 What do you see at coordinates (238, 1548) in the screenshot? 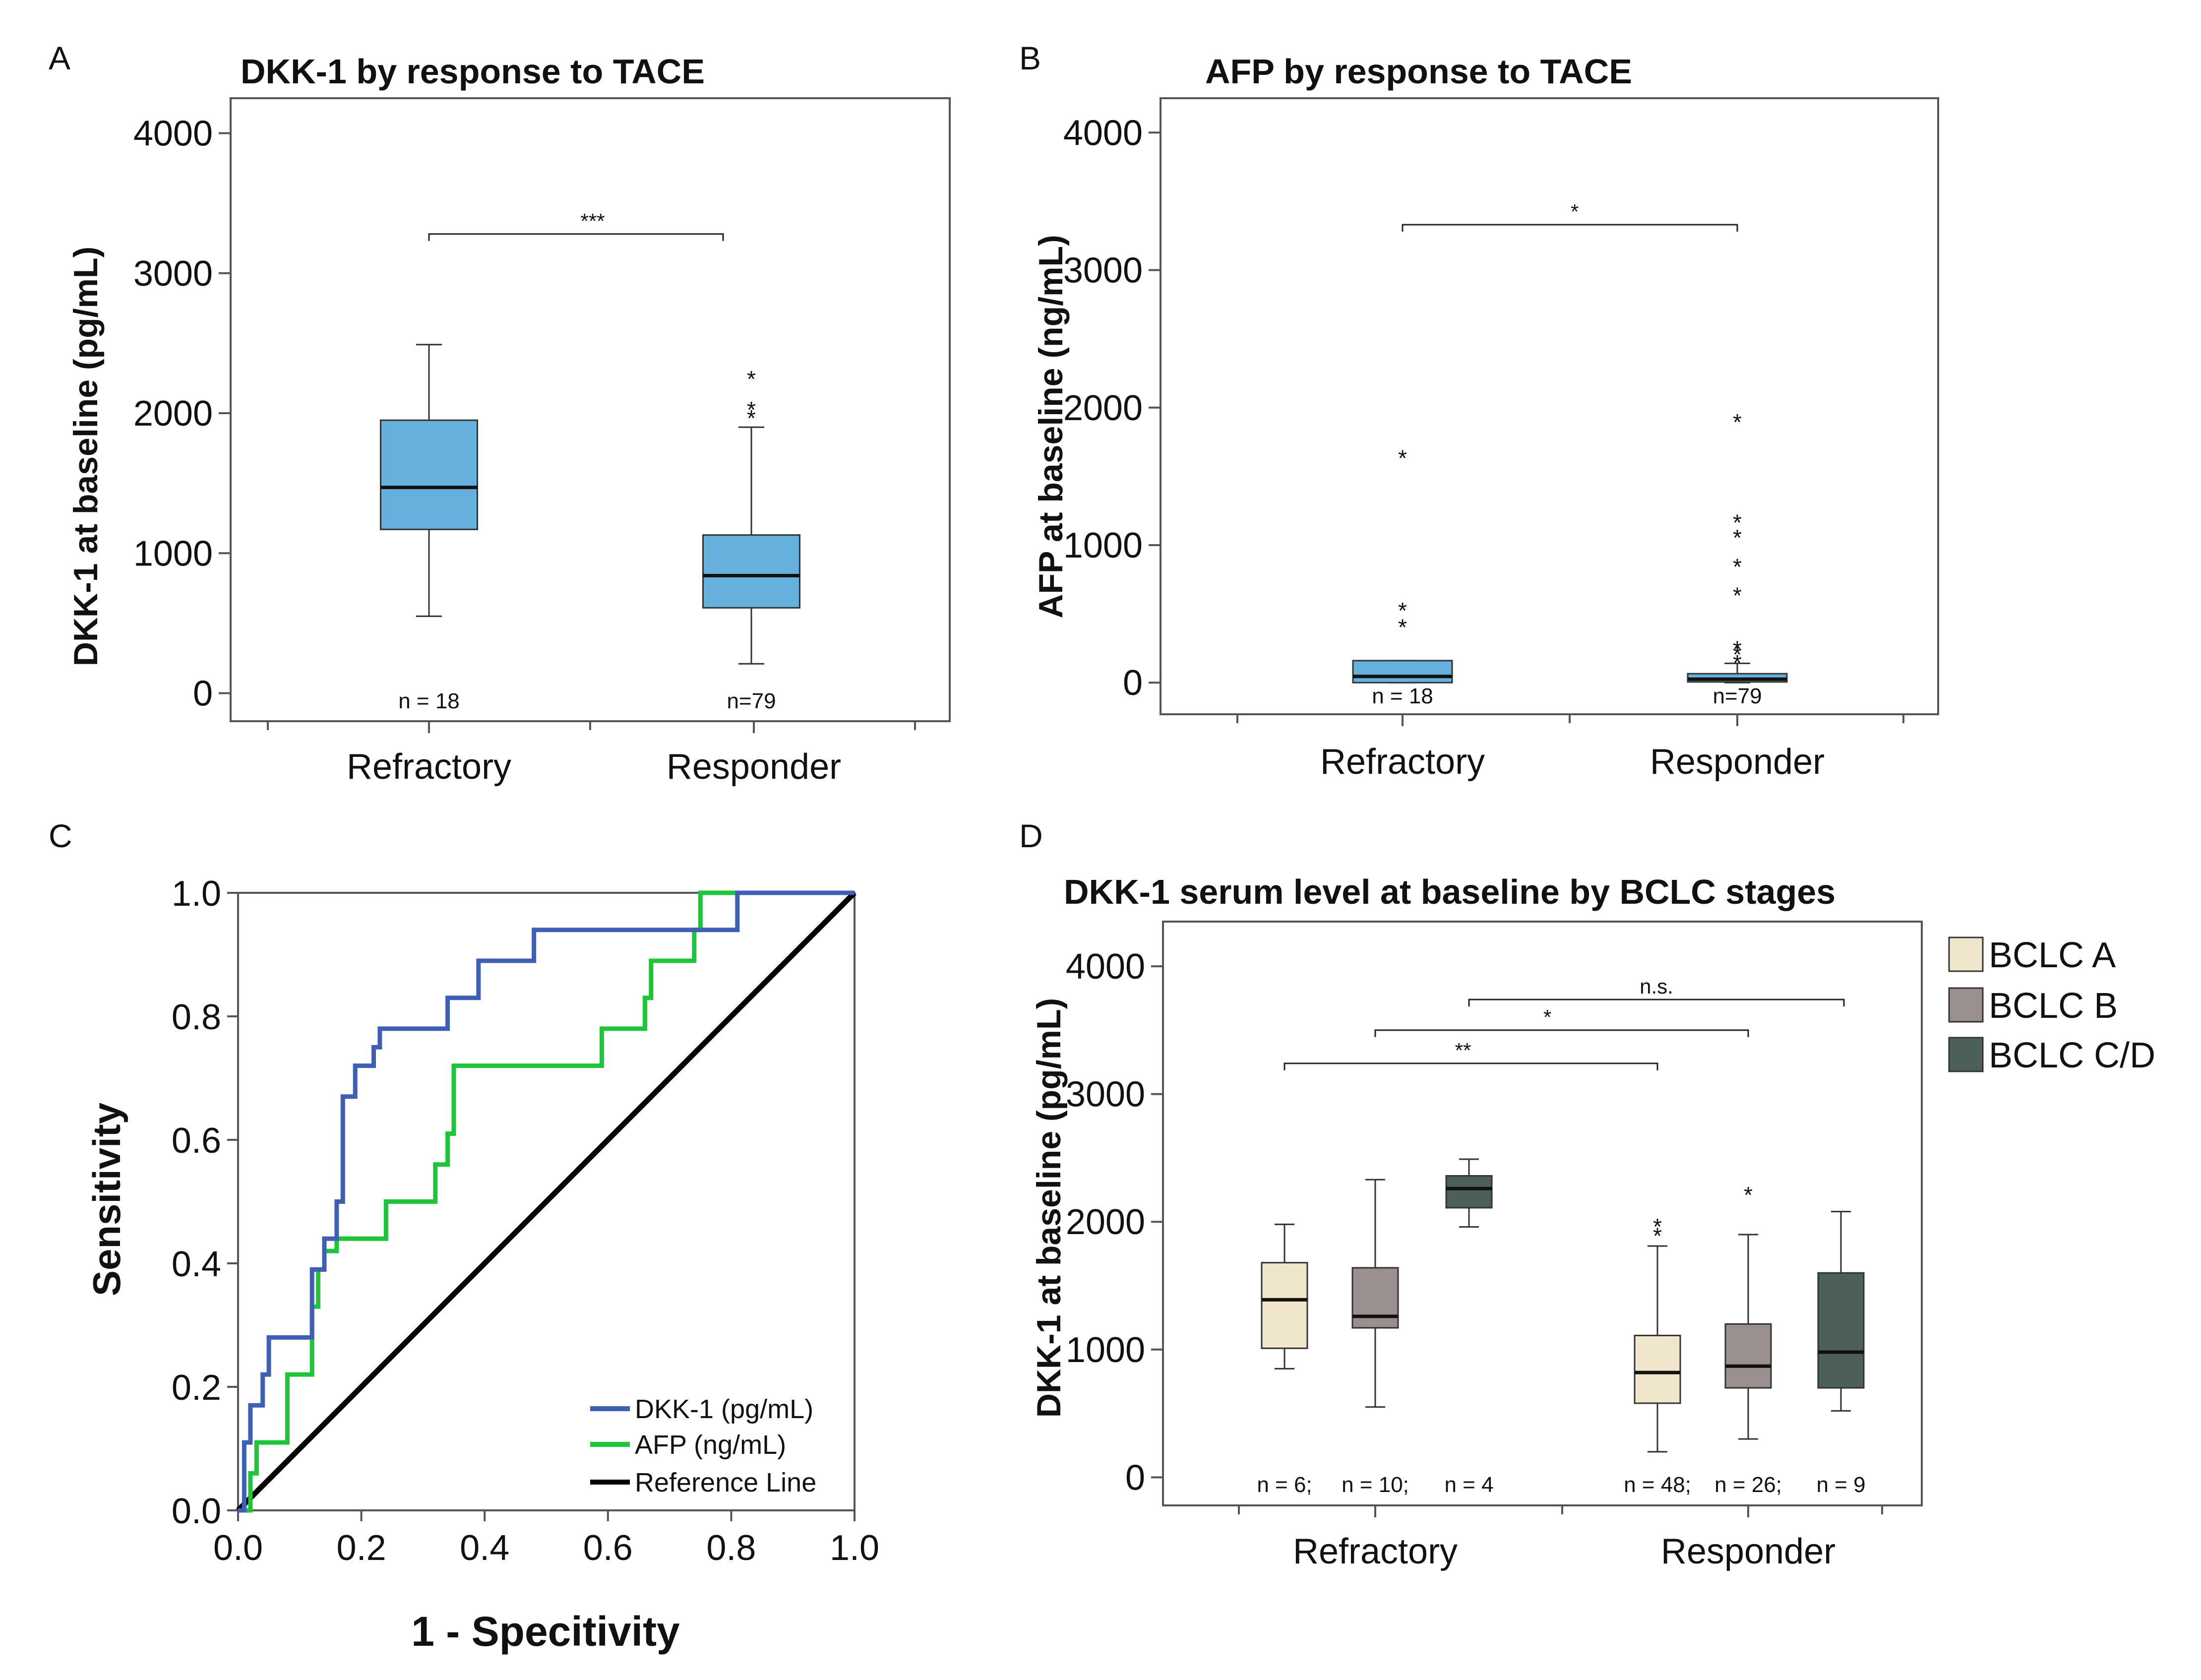
I see `x-tick-label: 0.0` at bounding box center [238, 1548].